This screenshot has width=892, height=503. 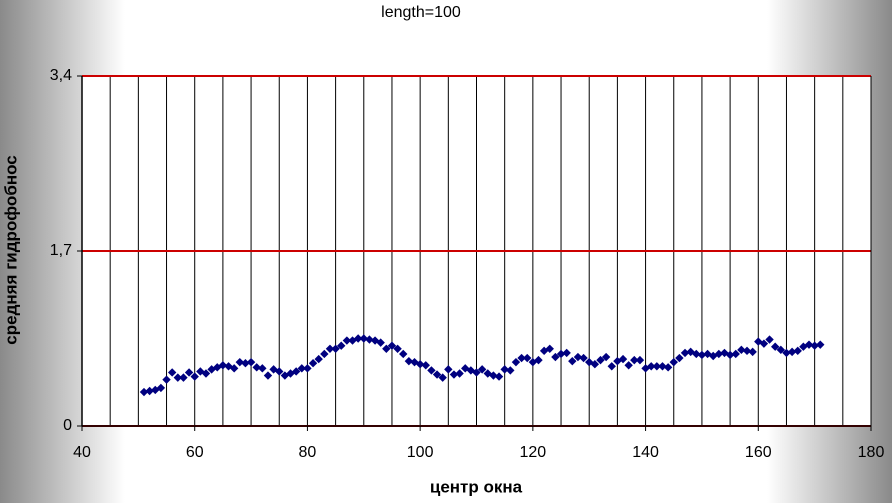 What do you see at coordinates (645, 452) in the screenshot?
I see `x-tick-label: 140` at bounding box center [645, 452].